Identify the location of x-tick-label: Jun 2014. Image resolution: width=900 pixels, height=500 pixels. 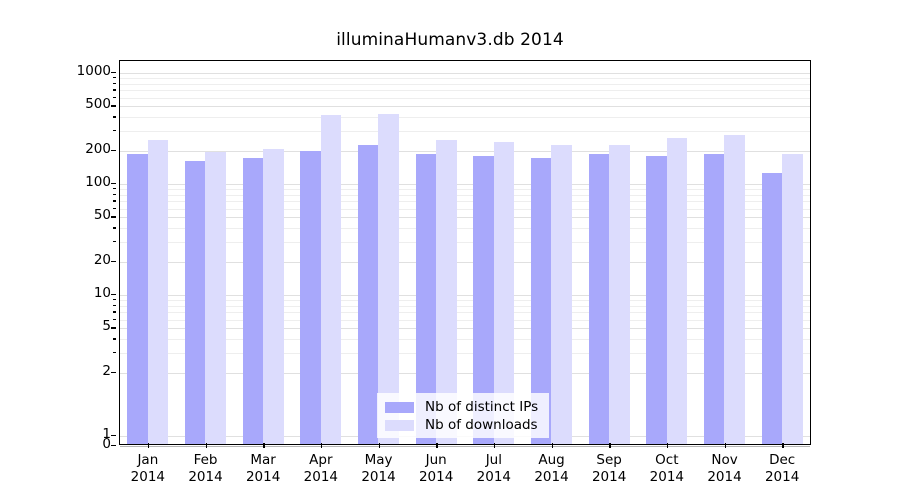
(436, 469).